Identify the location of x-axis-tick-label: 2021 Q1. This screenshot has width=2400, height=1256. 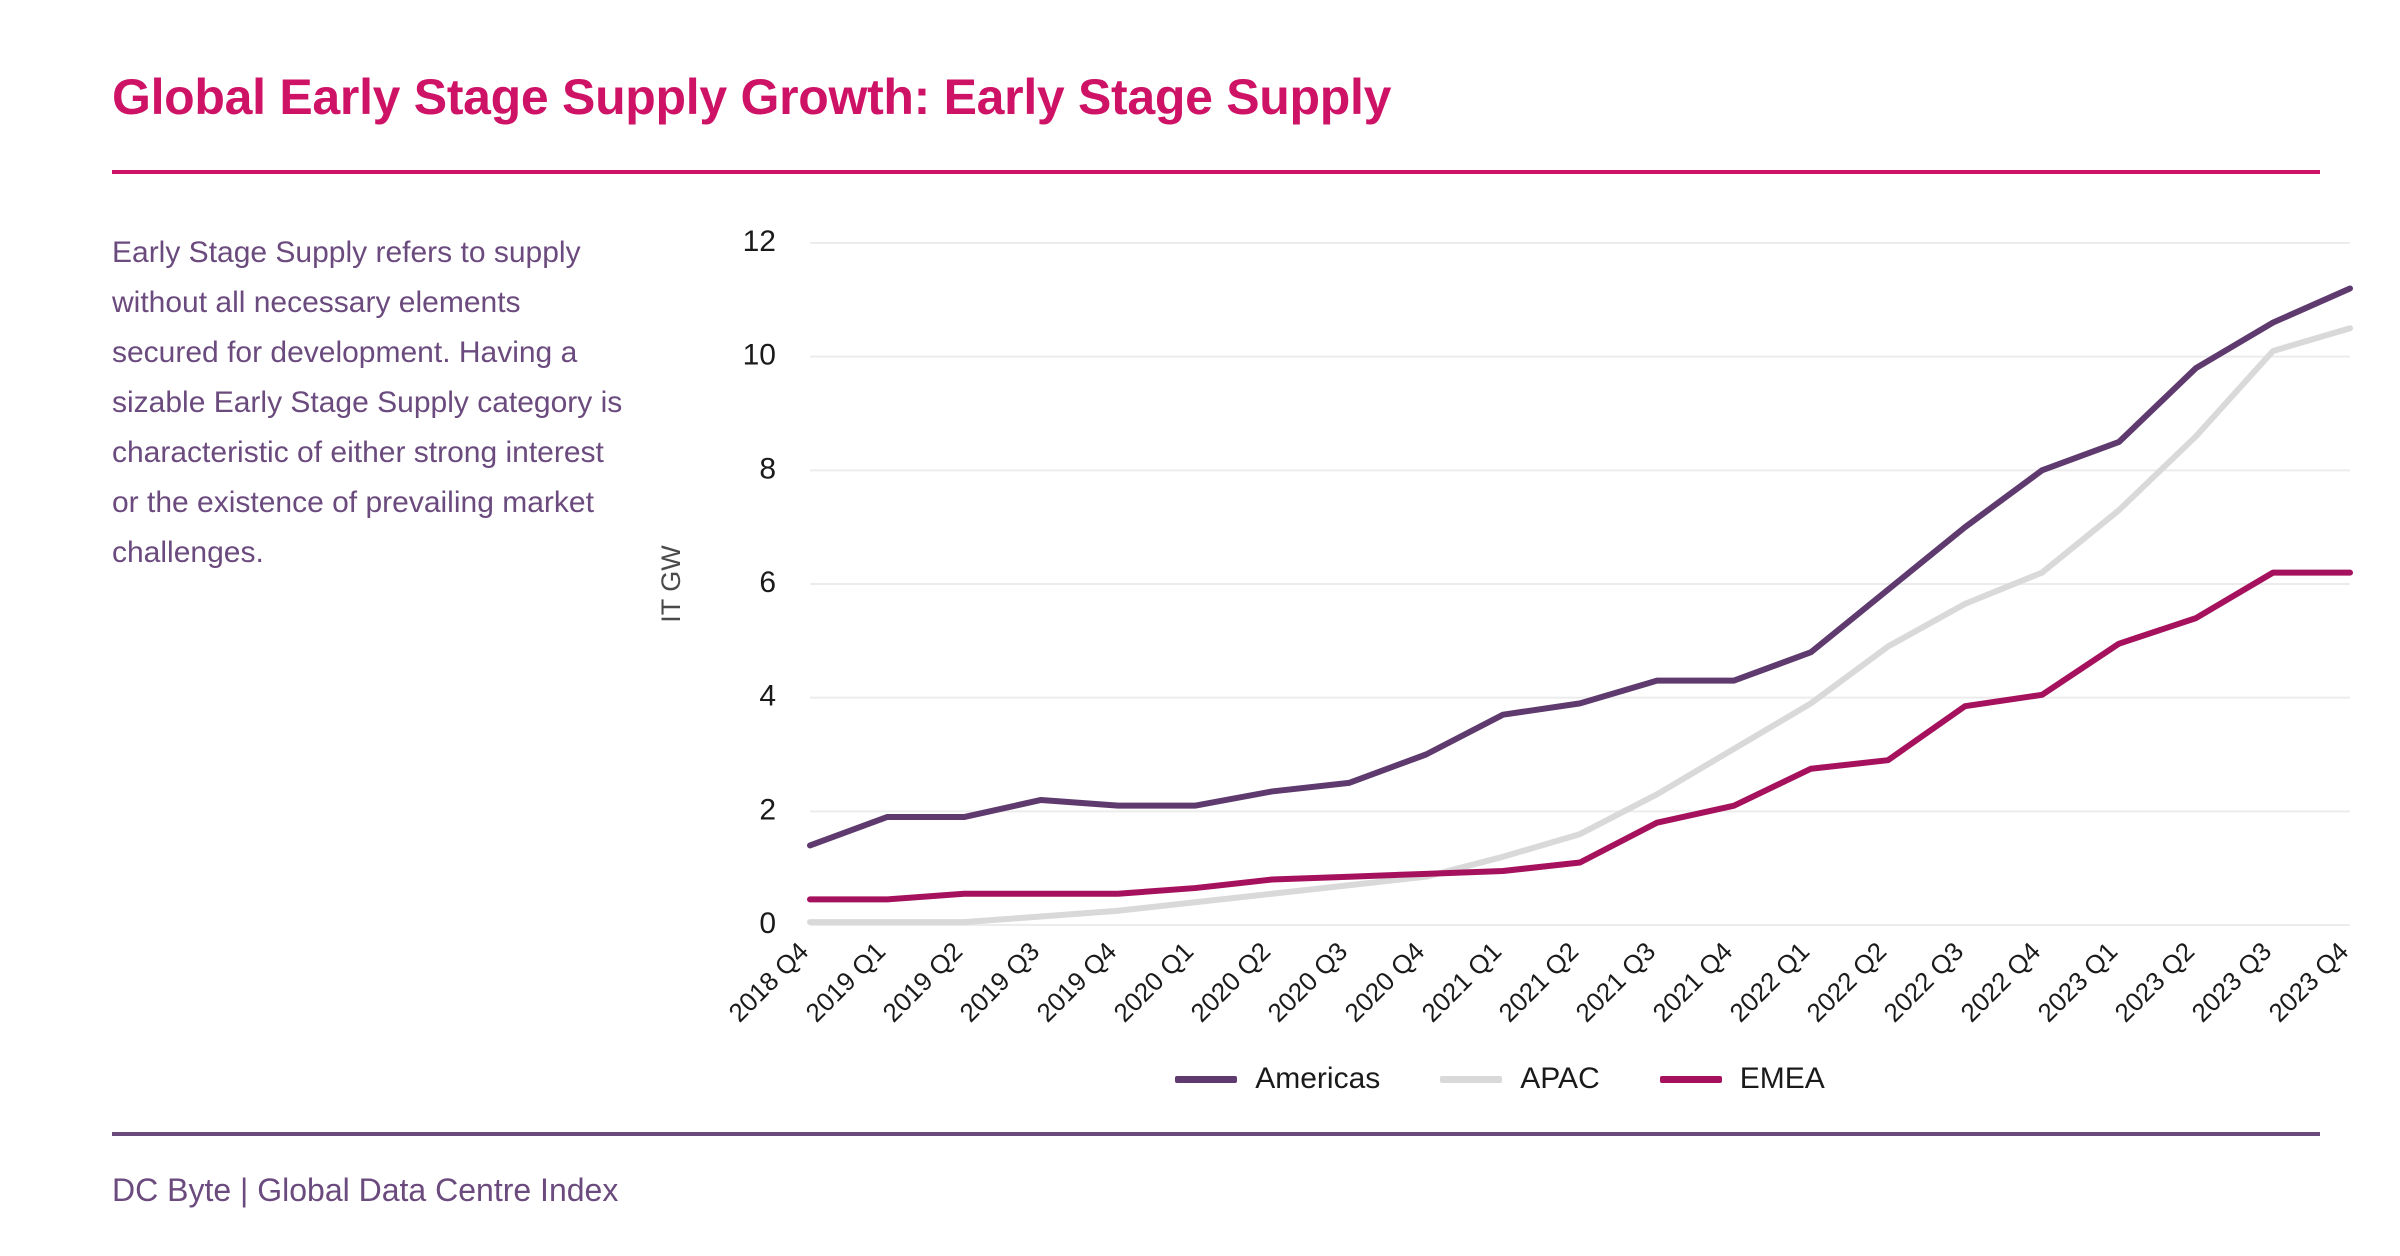
(1461, 982).